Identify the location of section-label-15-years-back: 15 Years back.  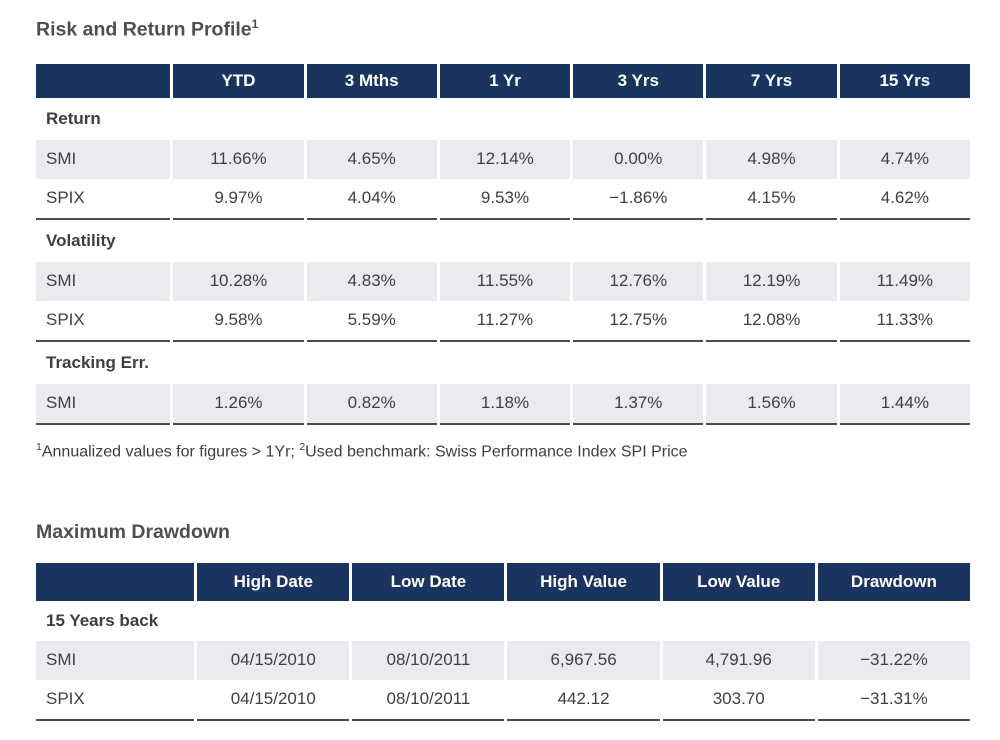
(503, 620).